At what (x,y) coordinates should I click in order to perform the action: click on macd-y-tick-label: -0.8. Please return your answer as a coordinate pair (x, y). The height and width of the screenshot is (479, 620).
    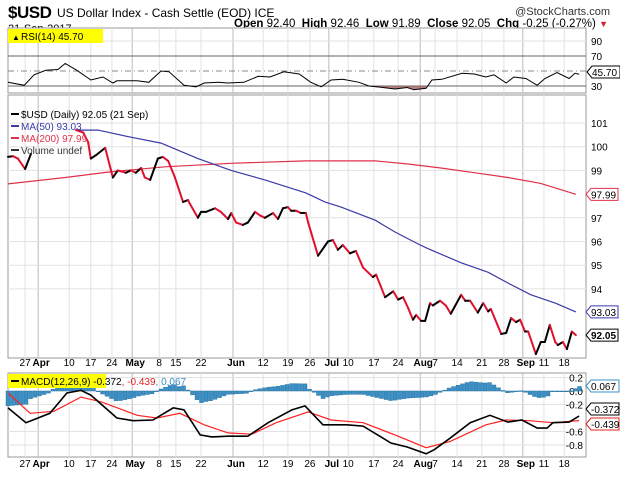
    Looking at the image, I should click on (575, 446).